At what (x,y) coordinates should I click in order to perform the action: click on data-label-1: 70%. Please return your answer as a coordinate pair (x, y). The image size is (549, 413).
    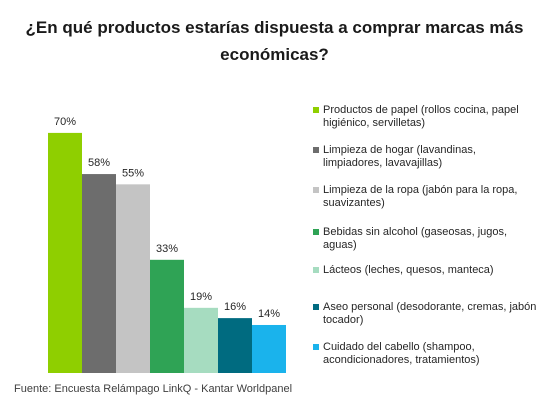
    Looking at the image, I should click on (65, 122).